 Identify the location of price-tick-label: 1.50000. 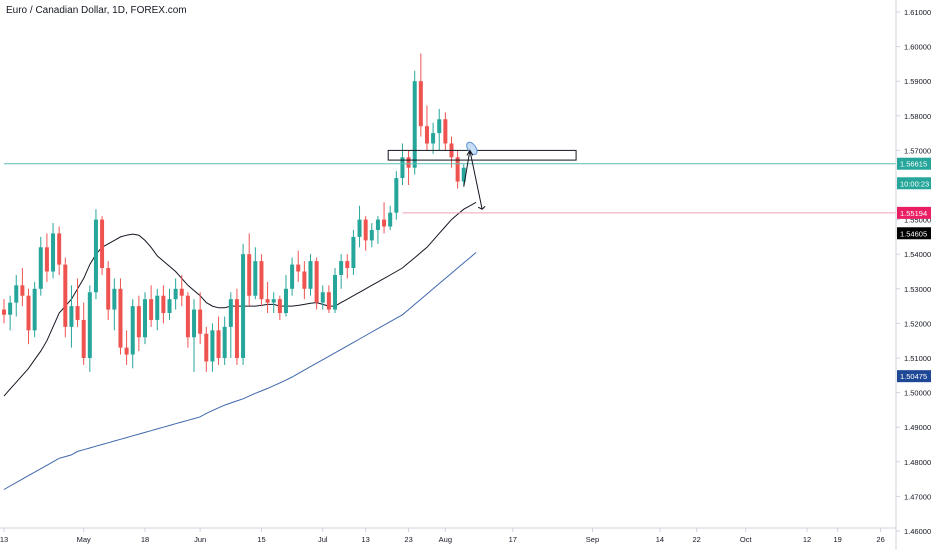
(917, 393).